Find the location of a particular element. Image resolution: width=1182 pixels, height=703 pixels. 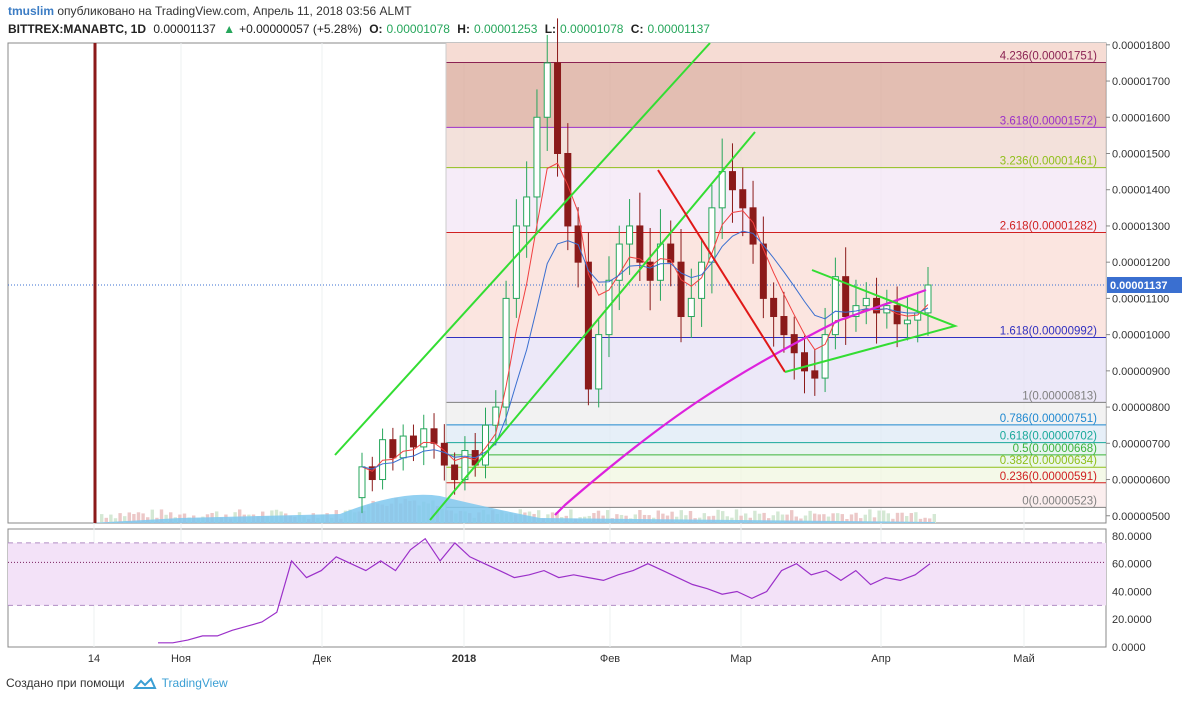

x-tick-label: 2018 is located at coordinates (464, 659).